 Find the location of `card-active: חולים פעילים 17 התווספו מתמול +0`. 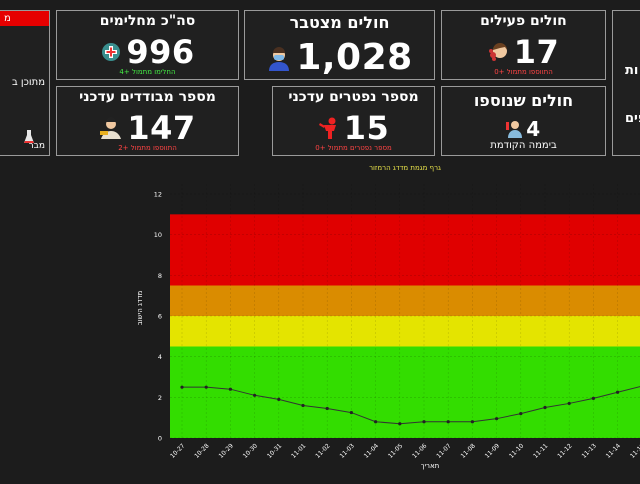

card-active: חולים פעילים 17 התווספו מתמול +0 is located at coordinates (523, 45).